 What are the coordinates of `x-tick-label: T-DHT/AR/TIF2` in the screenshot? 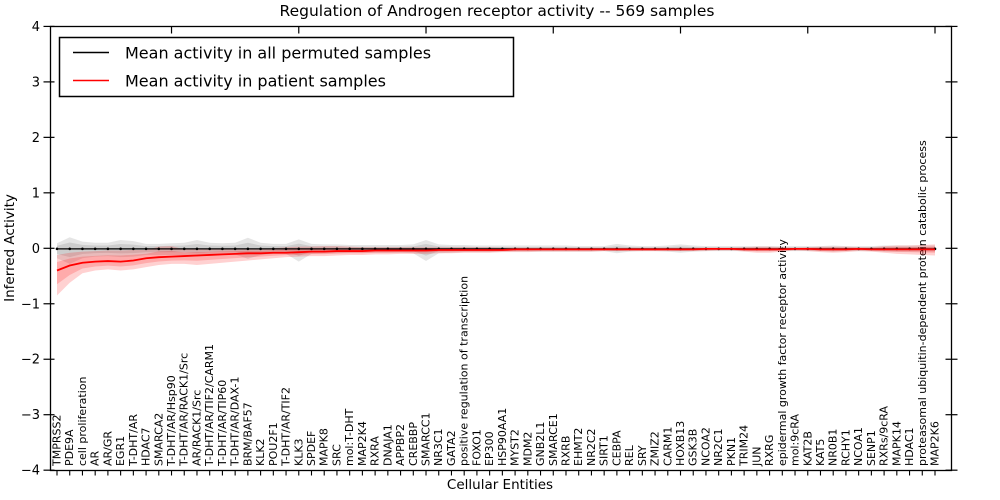 It's located at (286, 427).